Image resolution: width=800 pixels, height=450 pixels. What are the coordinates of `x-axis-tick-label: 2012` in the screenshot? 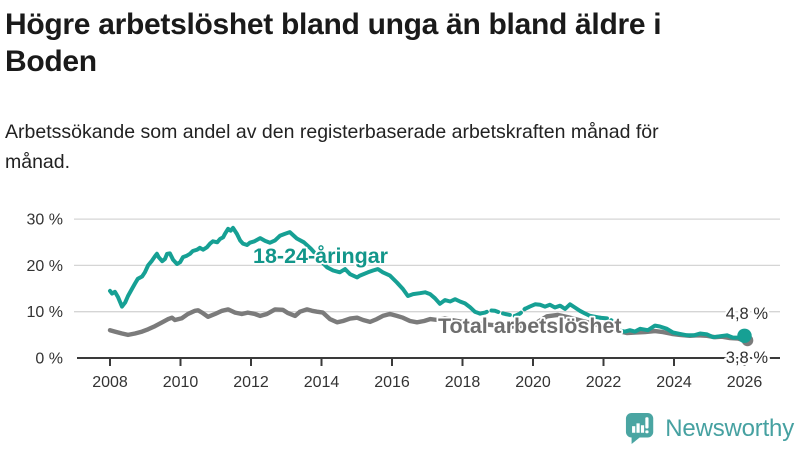 It's located at (251, 382).